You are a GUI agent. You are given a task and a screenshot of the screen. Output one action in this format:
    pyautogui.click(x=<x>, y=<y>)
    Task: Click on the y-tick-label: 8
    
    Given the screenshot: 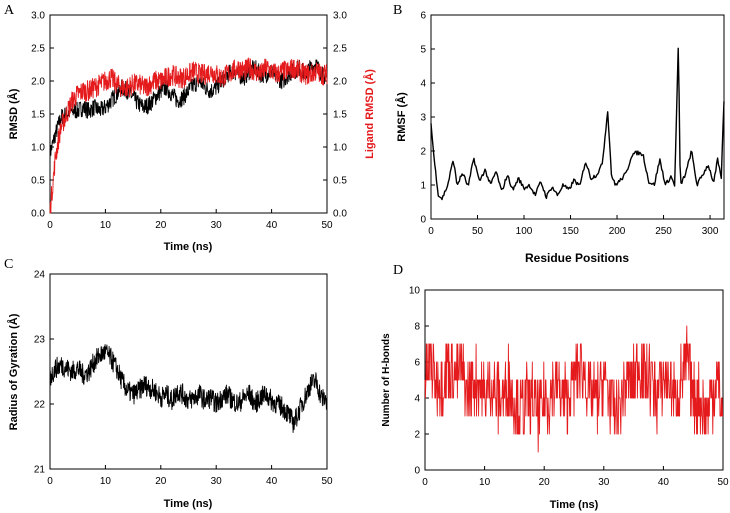 What is the action you would take?
    pyautogui.click(x=417, y=327)
    